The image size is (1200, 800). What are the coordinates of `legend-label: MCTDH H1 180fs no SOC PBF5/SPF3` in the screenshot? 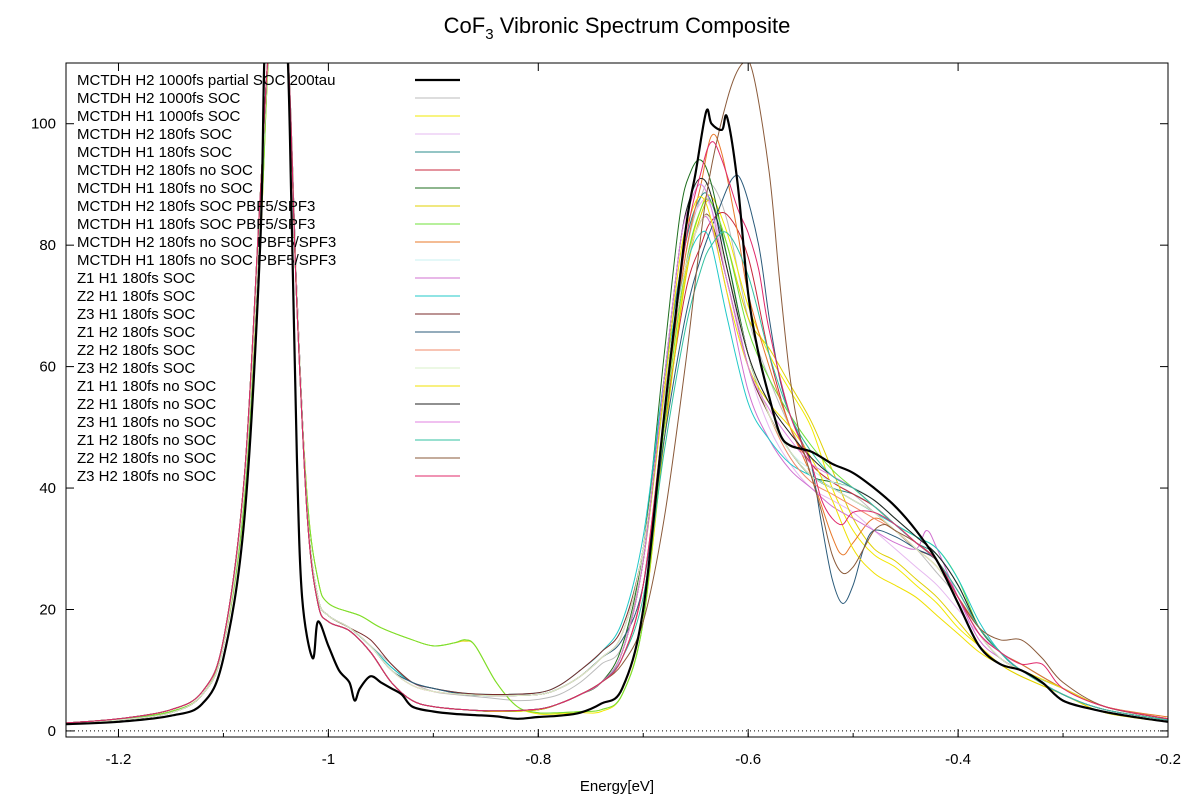 It's located at (206, 260).